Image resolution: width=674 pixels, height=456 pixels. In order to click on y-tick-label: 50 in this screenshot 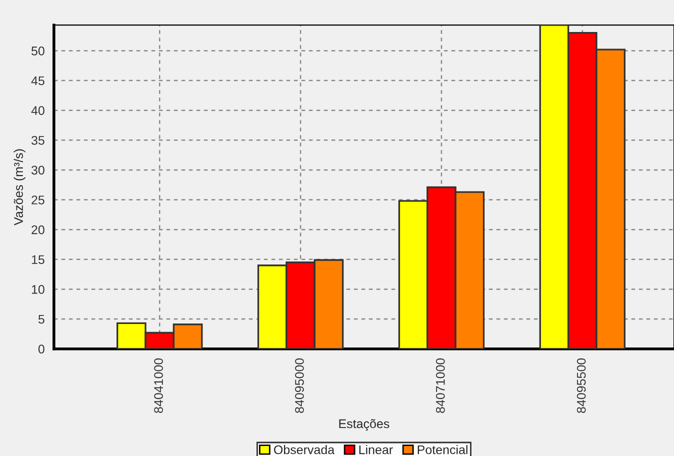, I will do `click(37, 51)`.